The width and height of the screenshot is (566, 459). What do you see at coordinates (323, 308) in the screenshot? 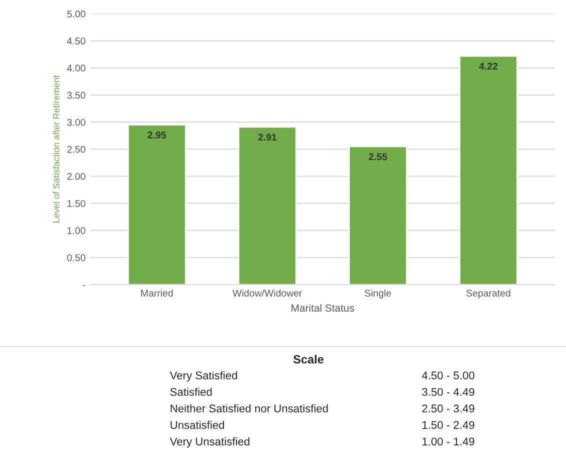
I see `x-axis-title: Marital Status` at bounding box center [323, 308].